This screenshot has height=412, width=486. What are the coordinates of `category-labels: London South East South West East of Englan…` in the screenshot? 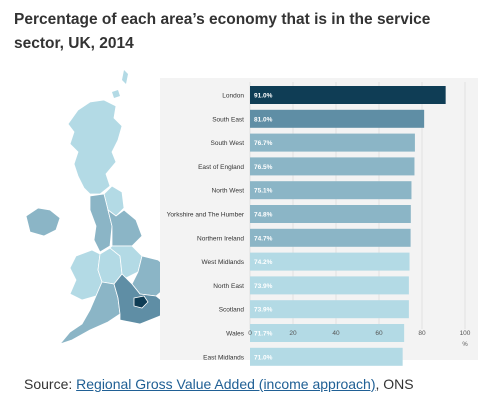 It's located at (206, 227).